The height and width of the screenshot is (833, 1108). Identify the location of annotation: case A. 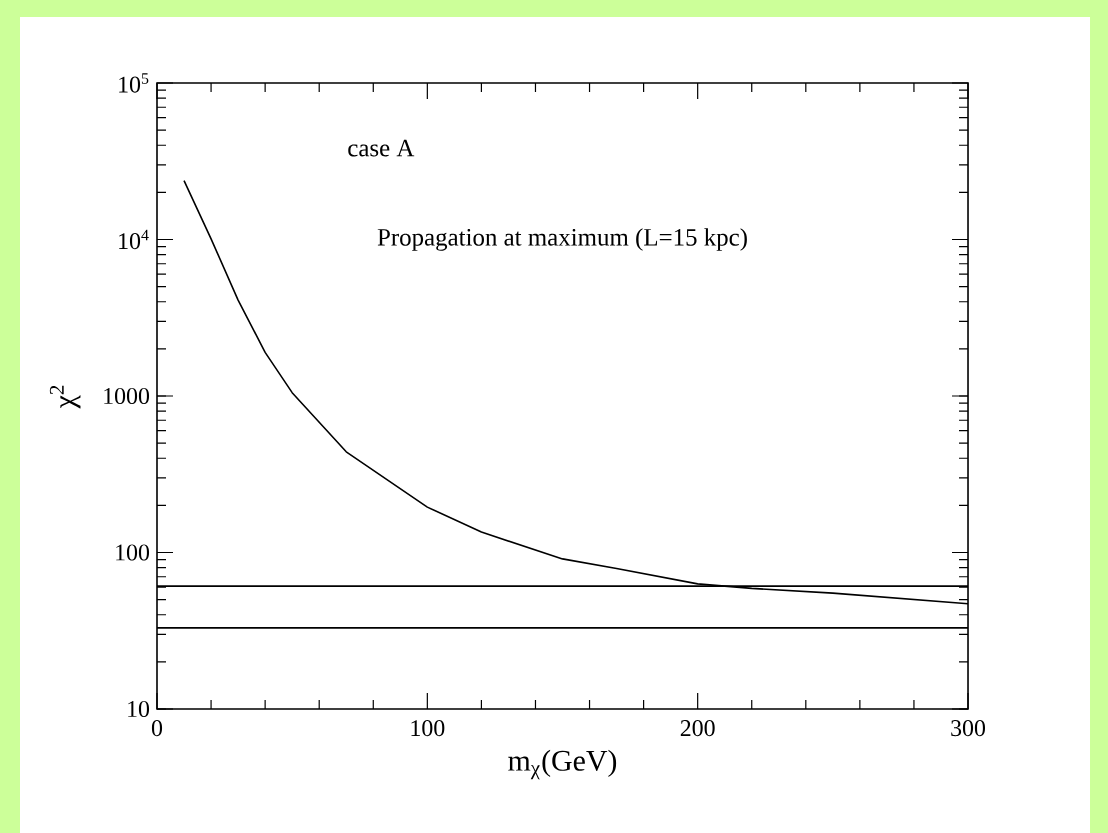
(381, 148).